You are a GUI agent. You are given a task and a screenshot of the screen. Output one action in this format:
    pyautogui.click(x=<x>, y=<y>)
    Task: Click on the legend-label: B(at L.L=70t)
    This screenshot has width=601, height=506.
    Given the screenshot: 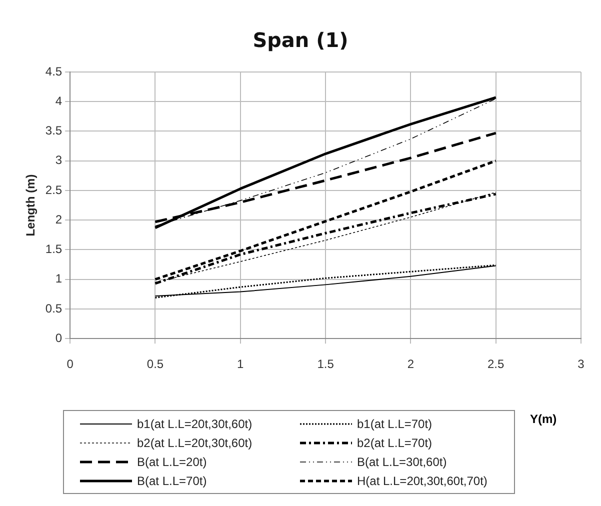 What is the action you would take?
    pyautogui.click(x=172, y=481)
    